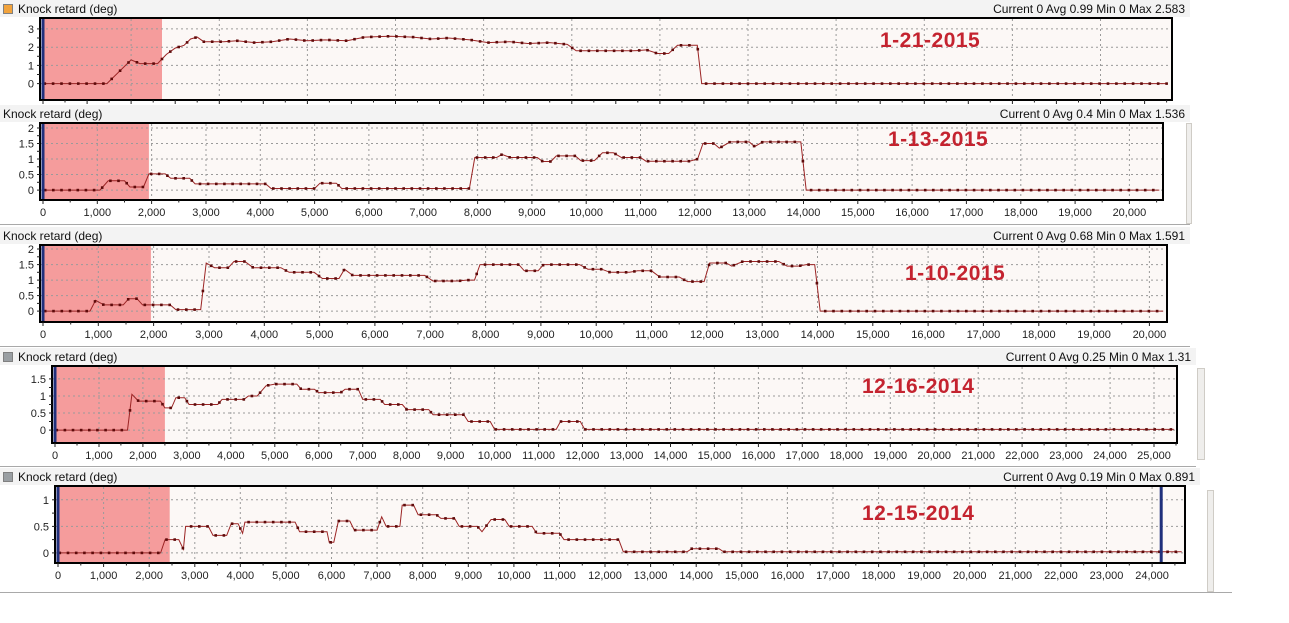 The image size is (1289, 623). Describe the element at coordinates (1110, 456) in the screenshot. I see `svg-text: 24,000` at that location.